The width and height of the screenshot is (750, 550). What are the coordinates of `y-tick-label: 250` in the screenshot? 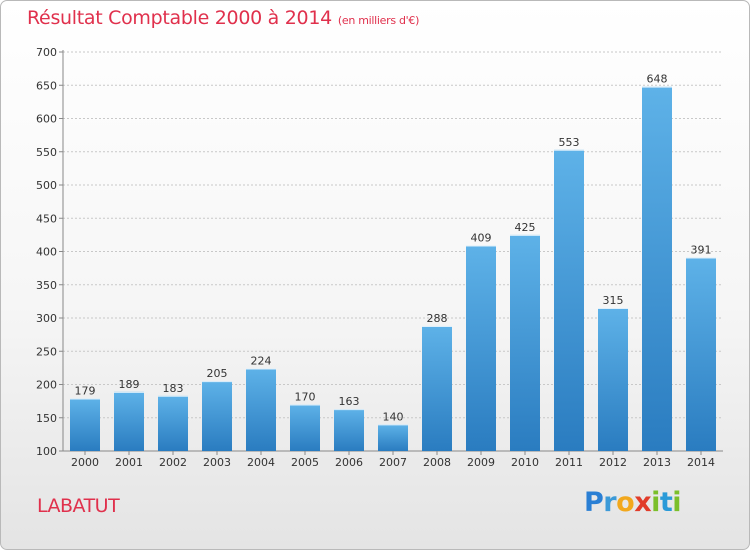 It's located at (46, 351).